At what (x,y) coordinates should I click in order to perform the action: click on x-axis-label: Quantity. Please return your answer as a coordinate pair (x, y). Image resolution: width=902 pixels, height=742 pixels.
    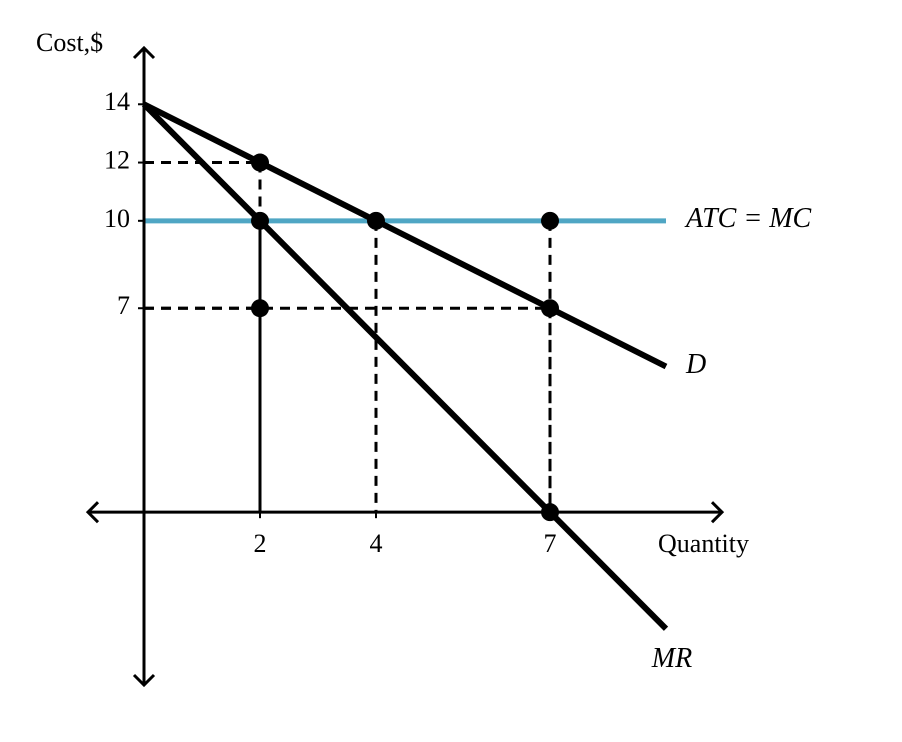
    Looking at the image, I should click on (703, 543).